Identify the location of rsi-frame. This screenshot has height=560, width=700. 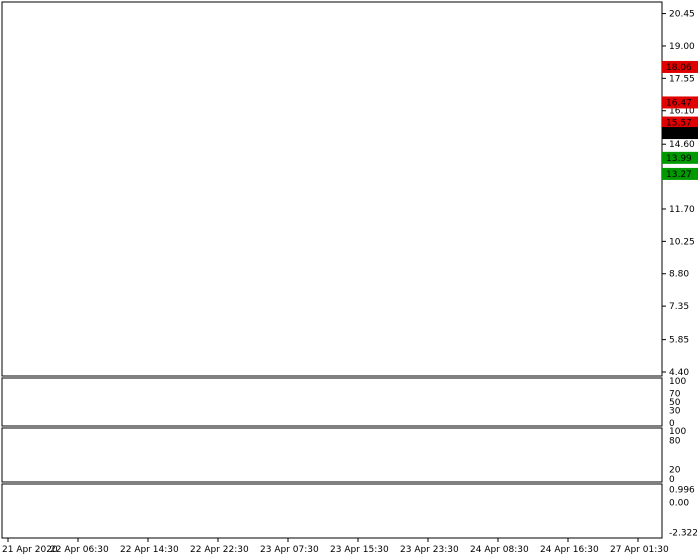
(332, 402).